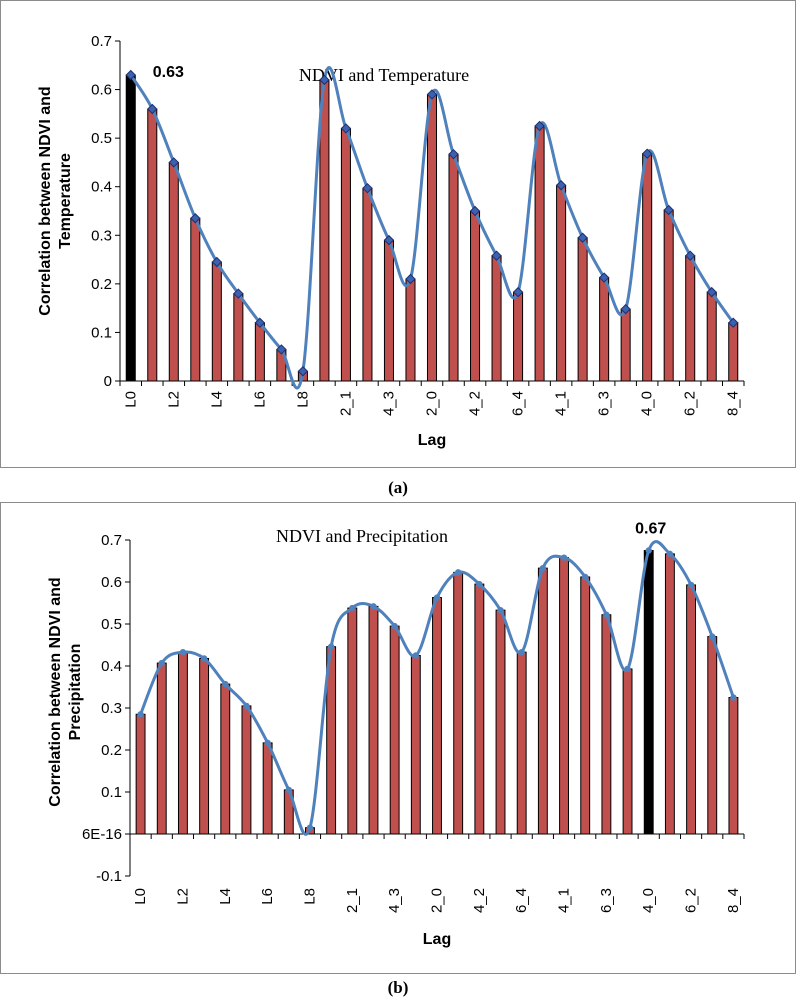  What do you see at coordinates (101, 138) in the screenshot?
I see `y-tick-label: 0.5` at bounding box center [101, 138].